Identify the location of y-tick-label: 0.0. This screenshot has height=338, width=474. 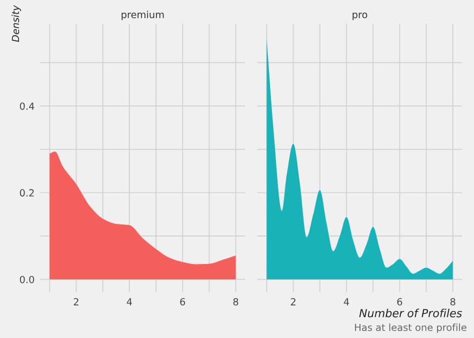
(27, 280).